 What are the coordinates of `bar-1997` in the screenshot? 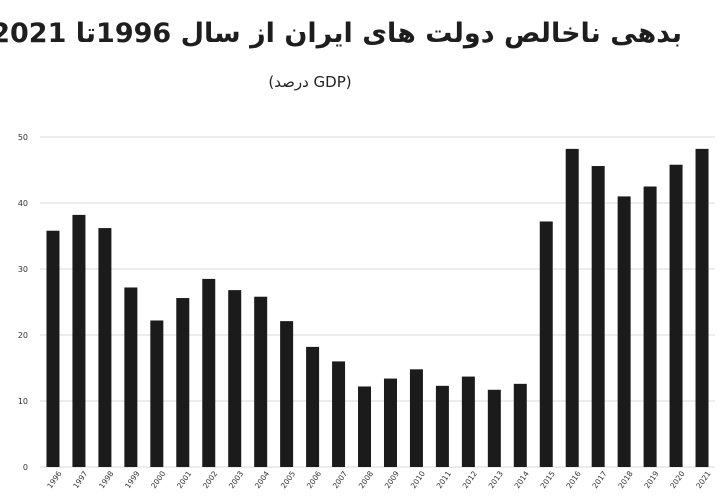 It's located at (79, 340).